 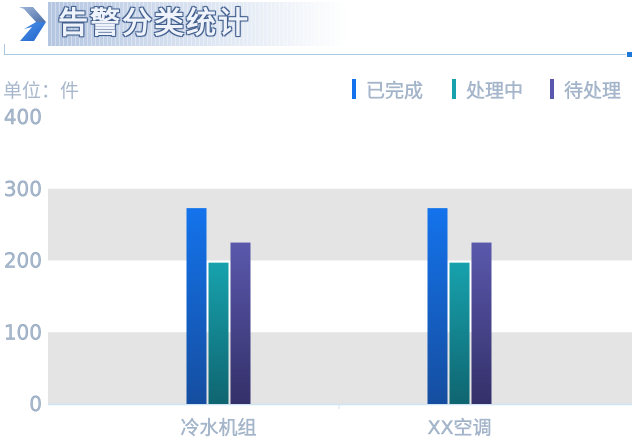 I want to click on axes, so click(x=340, y=406).